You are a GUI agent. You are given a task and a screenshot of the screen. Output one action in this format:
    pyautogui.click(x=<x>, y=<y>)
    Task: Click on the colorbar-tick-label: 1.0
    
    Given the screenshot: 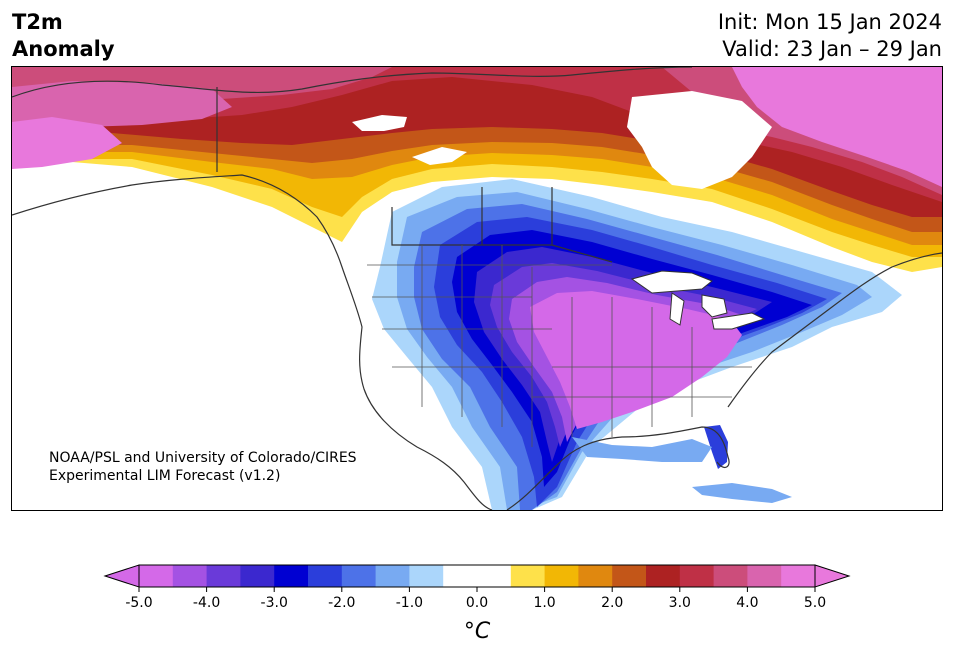 What is the action you would take?
    pyautogui.click(x=544, y=603)
    